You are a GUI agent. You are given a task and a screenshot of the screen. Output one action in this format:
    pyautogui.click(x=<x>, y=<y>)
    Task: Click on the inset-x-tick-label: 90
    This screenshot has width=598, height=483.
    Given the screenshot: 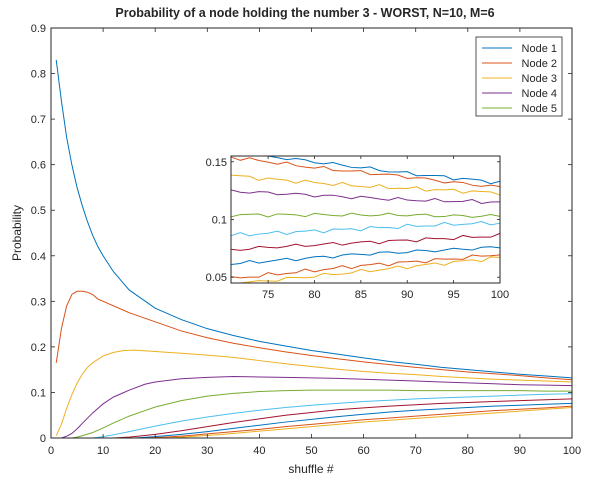 What is the action you would take?
    pyautogui.click(x=407, y=295)
    